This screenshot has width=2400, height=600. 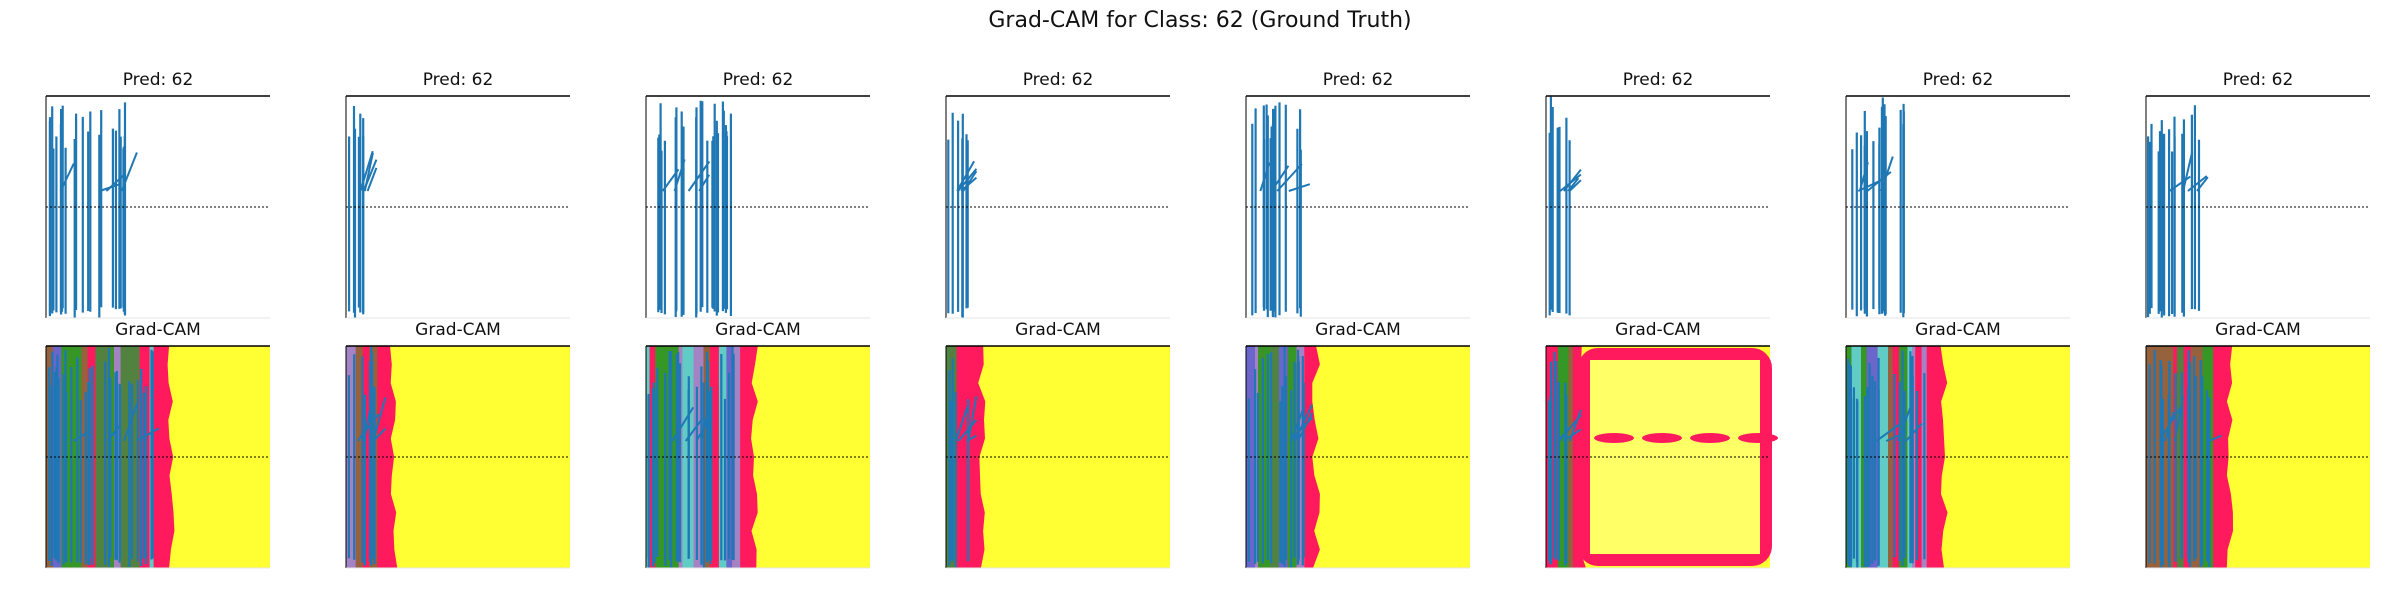 I want to click on figure-title: Grad-CAM for Class: 62 (Ground Truth), so click(x=1200, y=20).